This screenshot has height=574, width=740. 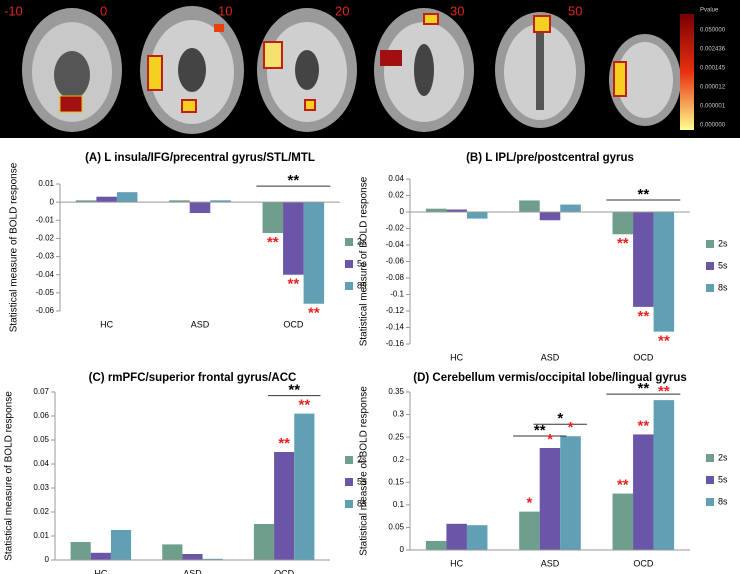 I want to click on chart-title: (C) rmPFC/superior frontal gyrus/ACC, so click(x=193, y=378).